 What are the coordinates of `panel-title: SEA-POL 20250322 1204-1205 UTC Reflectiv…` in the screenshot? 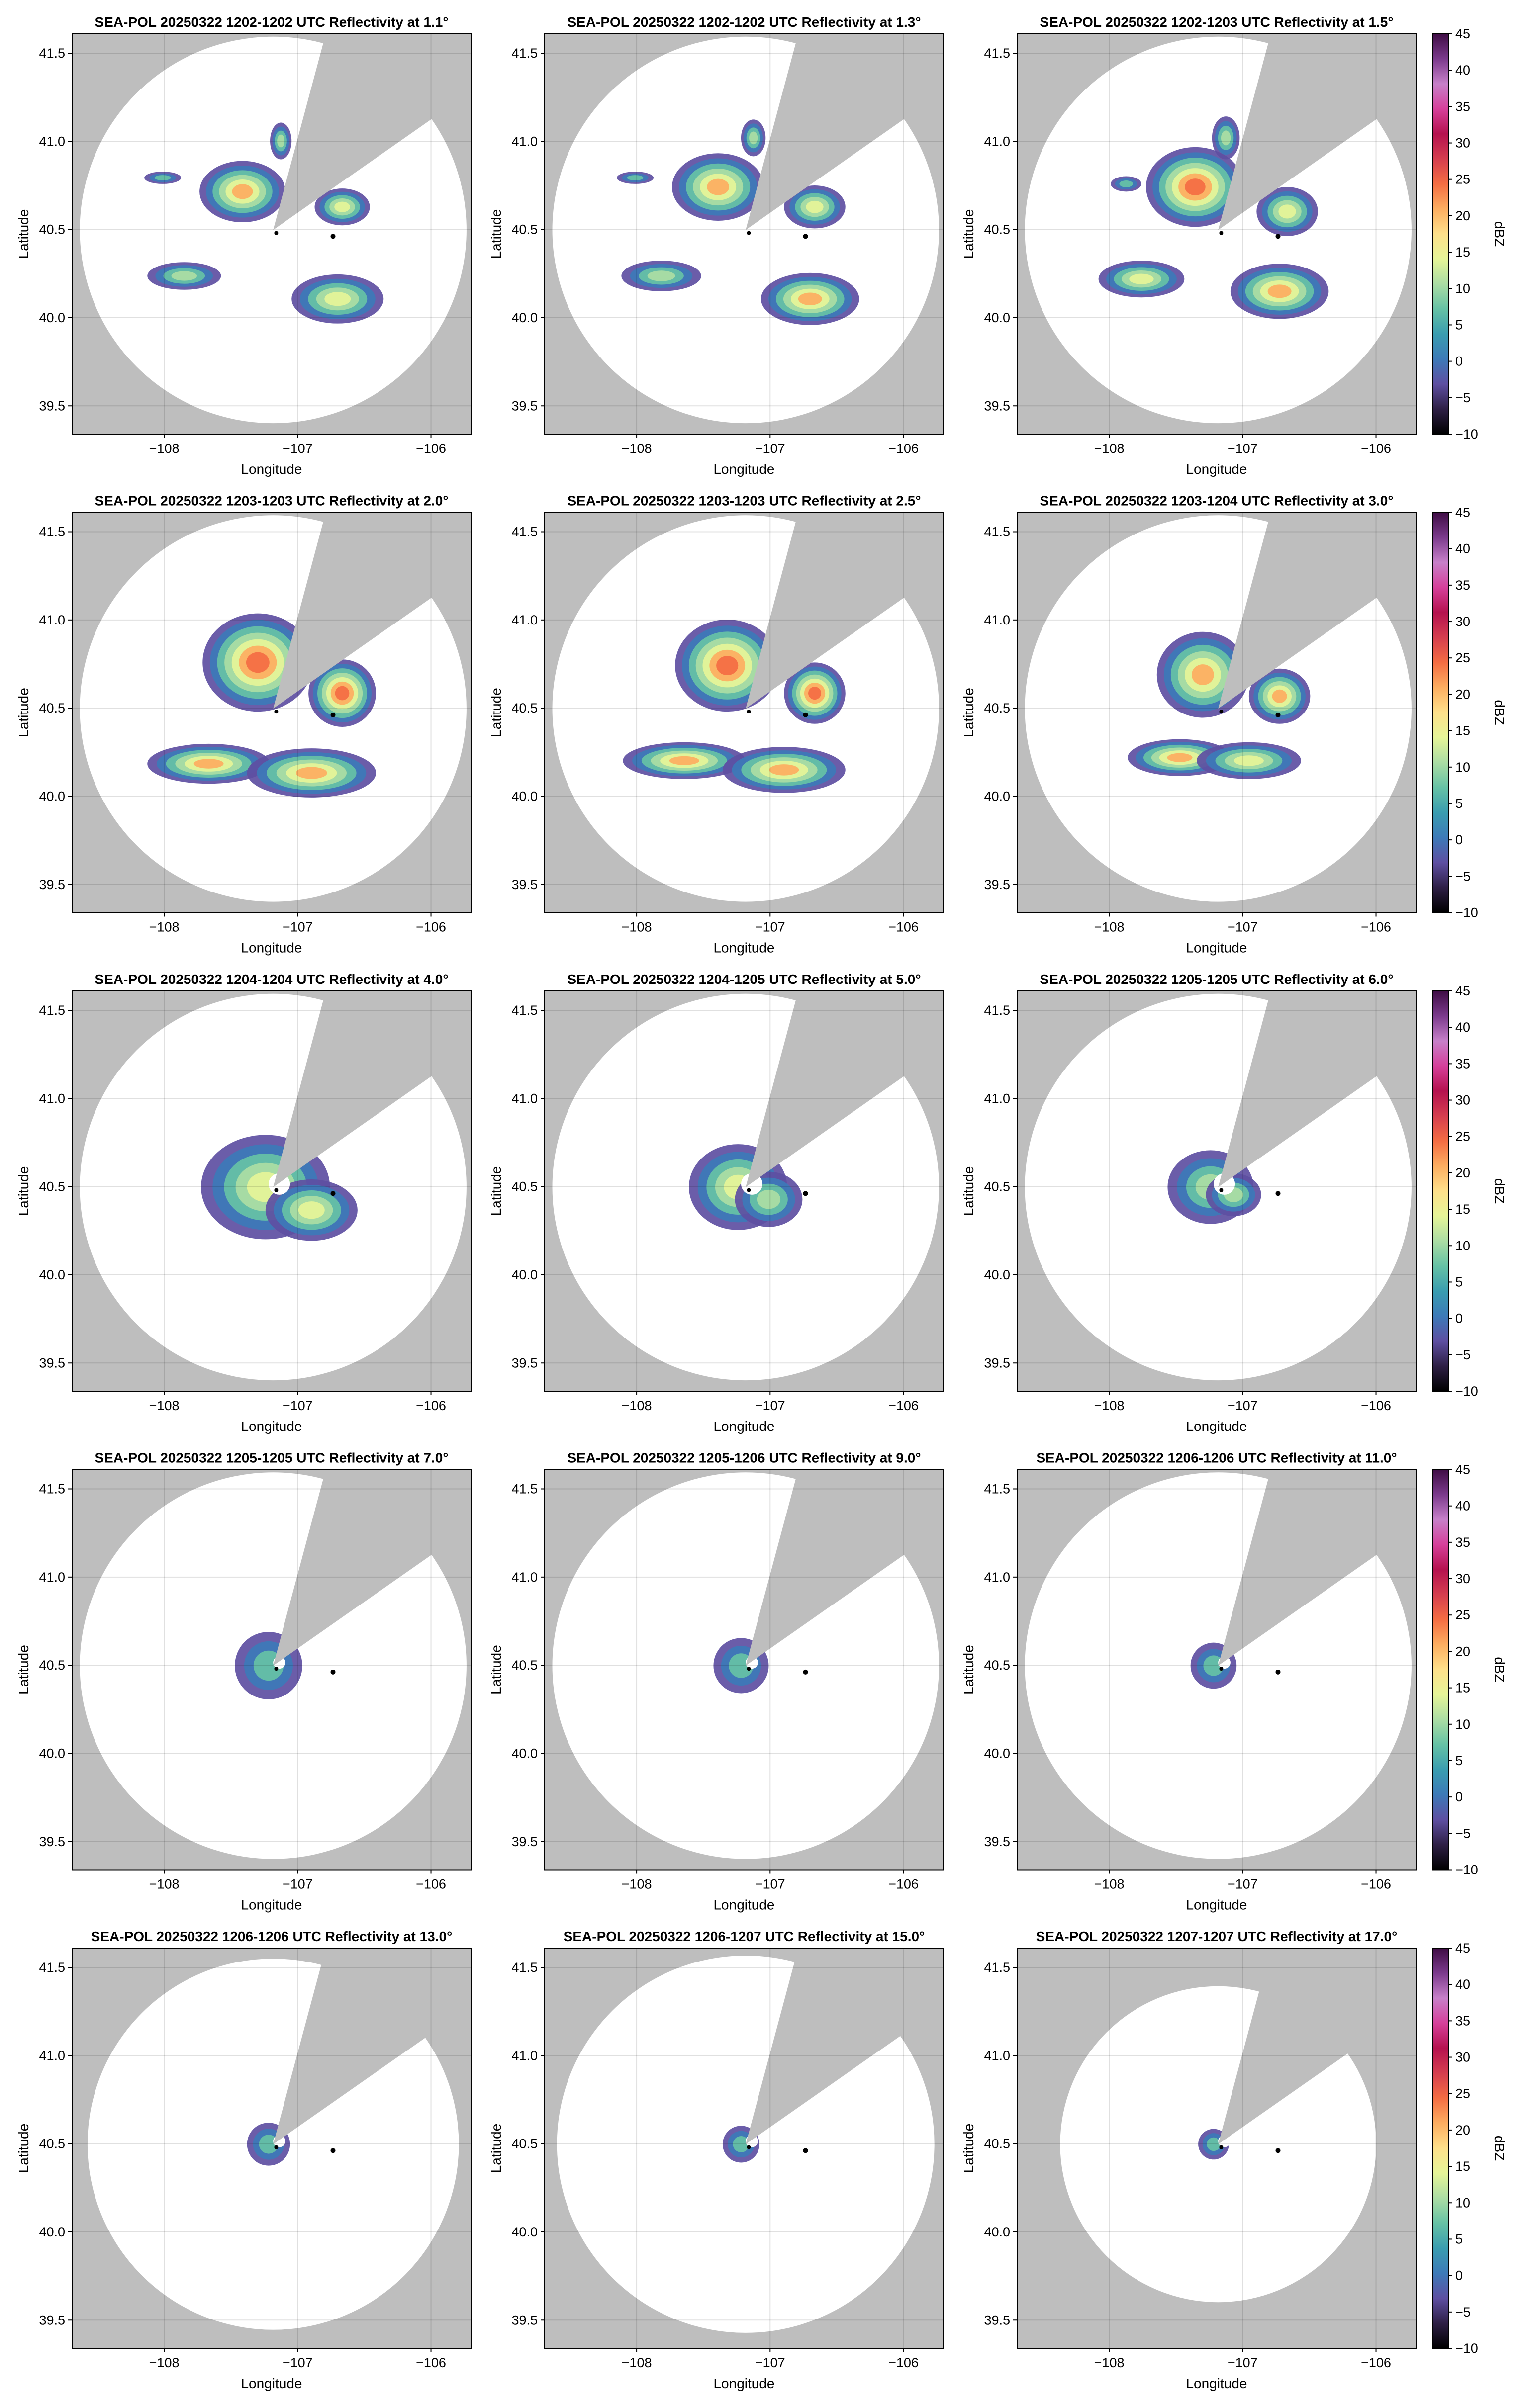 It's located at (744, 979).